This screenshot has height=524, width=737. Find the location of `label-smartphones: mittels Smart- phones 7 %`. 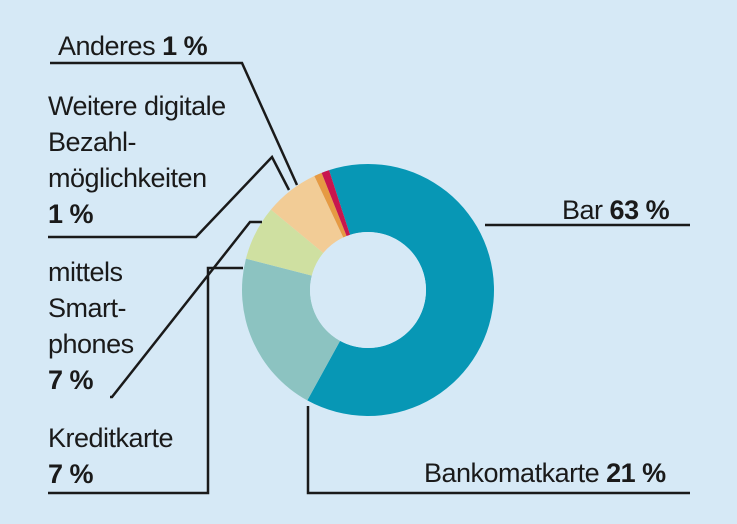

label-smartphones: mittels Smart- phones 7 % is located at coordinates (91, 326).